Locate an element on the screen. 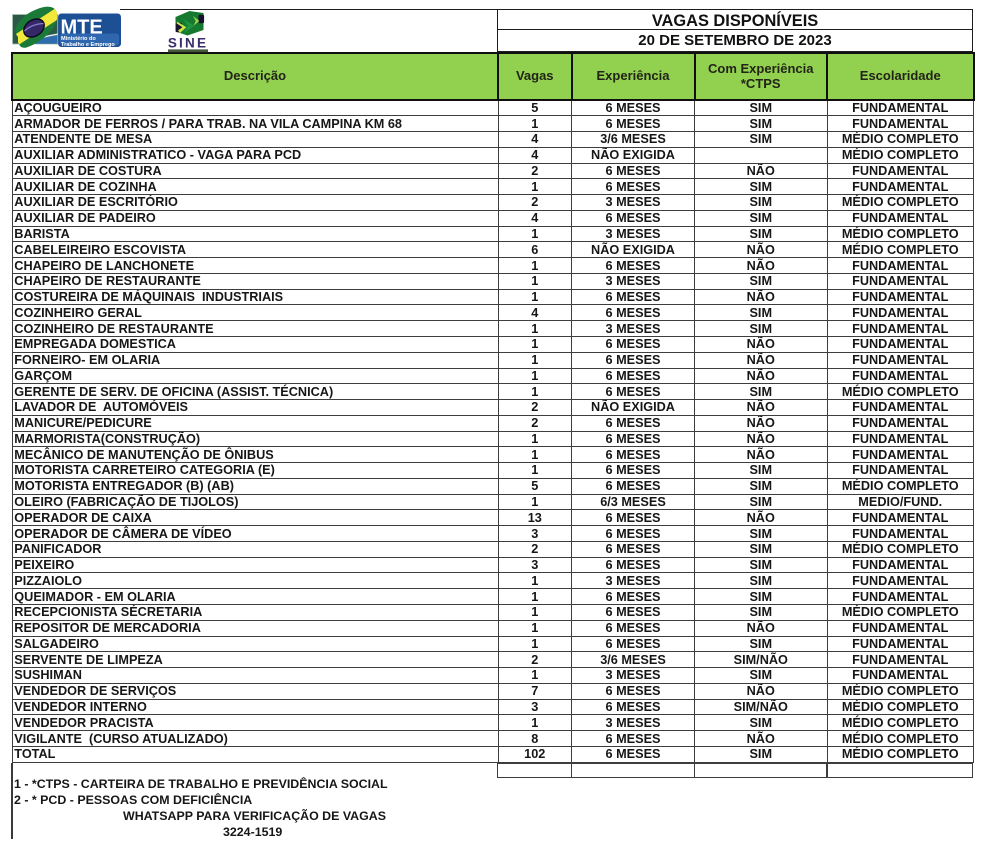  svg-text: Trabalho e Emprego is located at coordinates (88, 45).